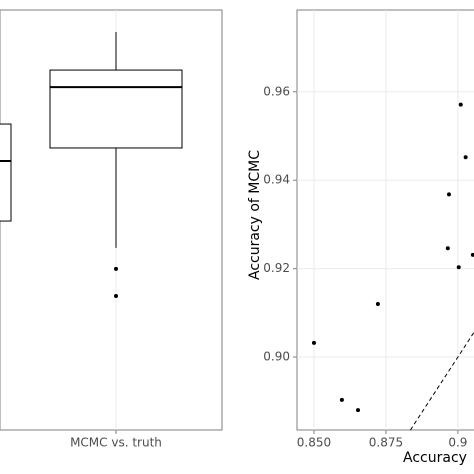 The image size is (474, 474). I want to click on x-tick-label: 0.9, so click(457, 443).